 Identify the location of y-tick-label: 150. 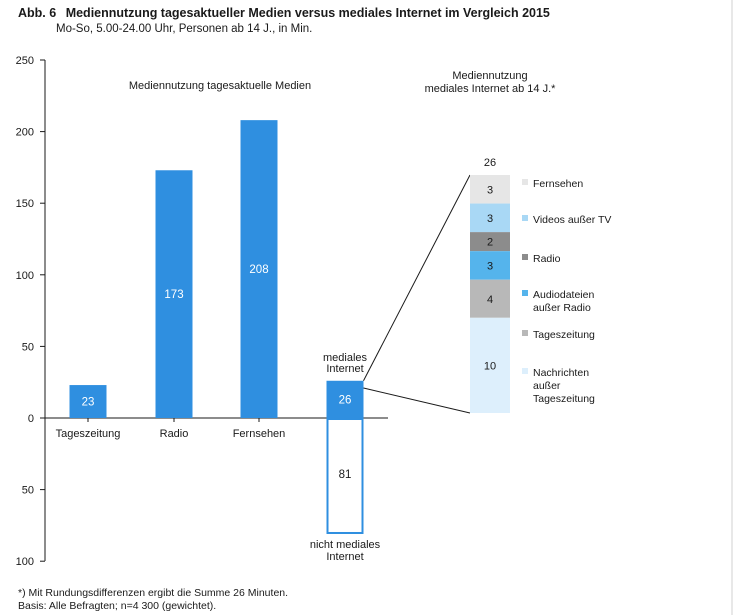
(25, 204).